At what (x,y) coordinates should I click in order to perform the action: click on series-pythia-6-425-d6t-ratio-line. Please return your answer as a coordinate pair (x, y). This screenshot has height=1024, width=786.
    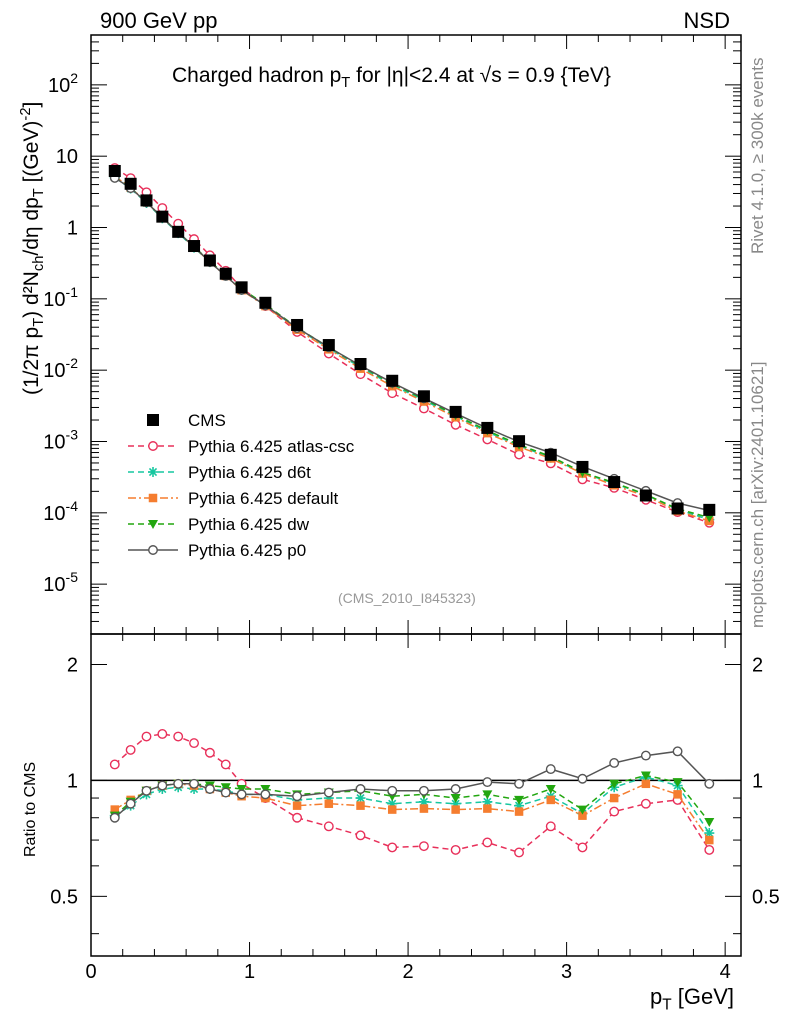
    Looking at the image, I should click on (412, 805).